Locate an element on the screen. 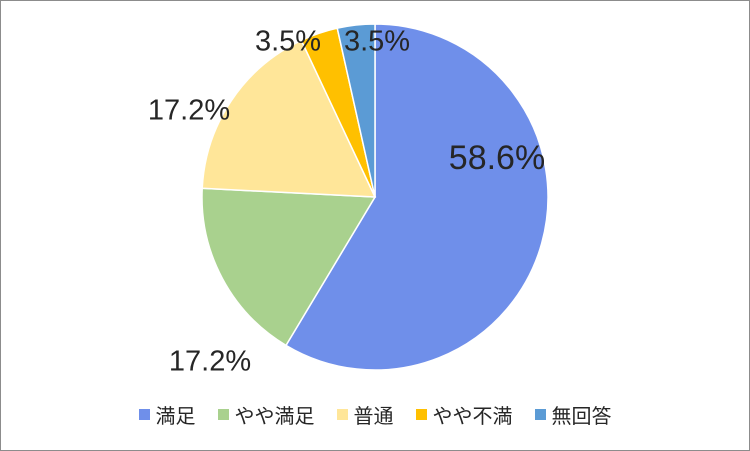 The image size is (750, 451). legend-item-3: 普通 is located at coordinates (365, 414).